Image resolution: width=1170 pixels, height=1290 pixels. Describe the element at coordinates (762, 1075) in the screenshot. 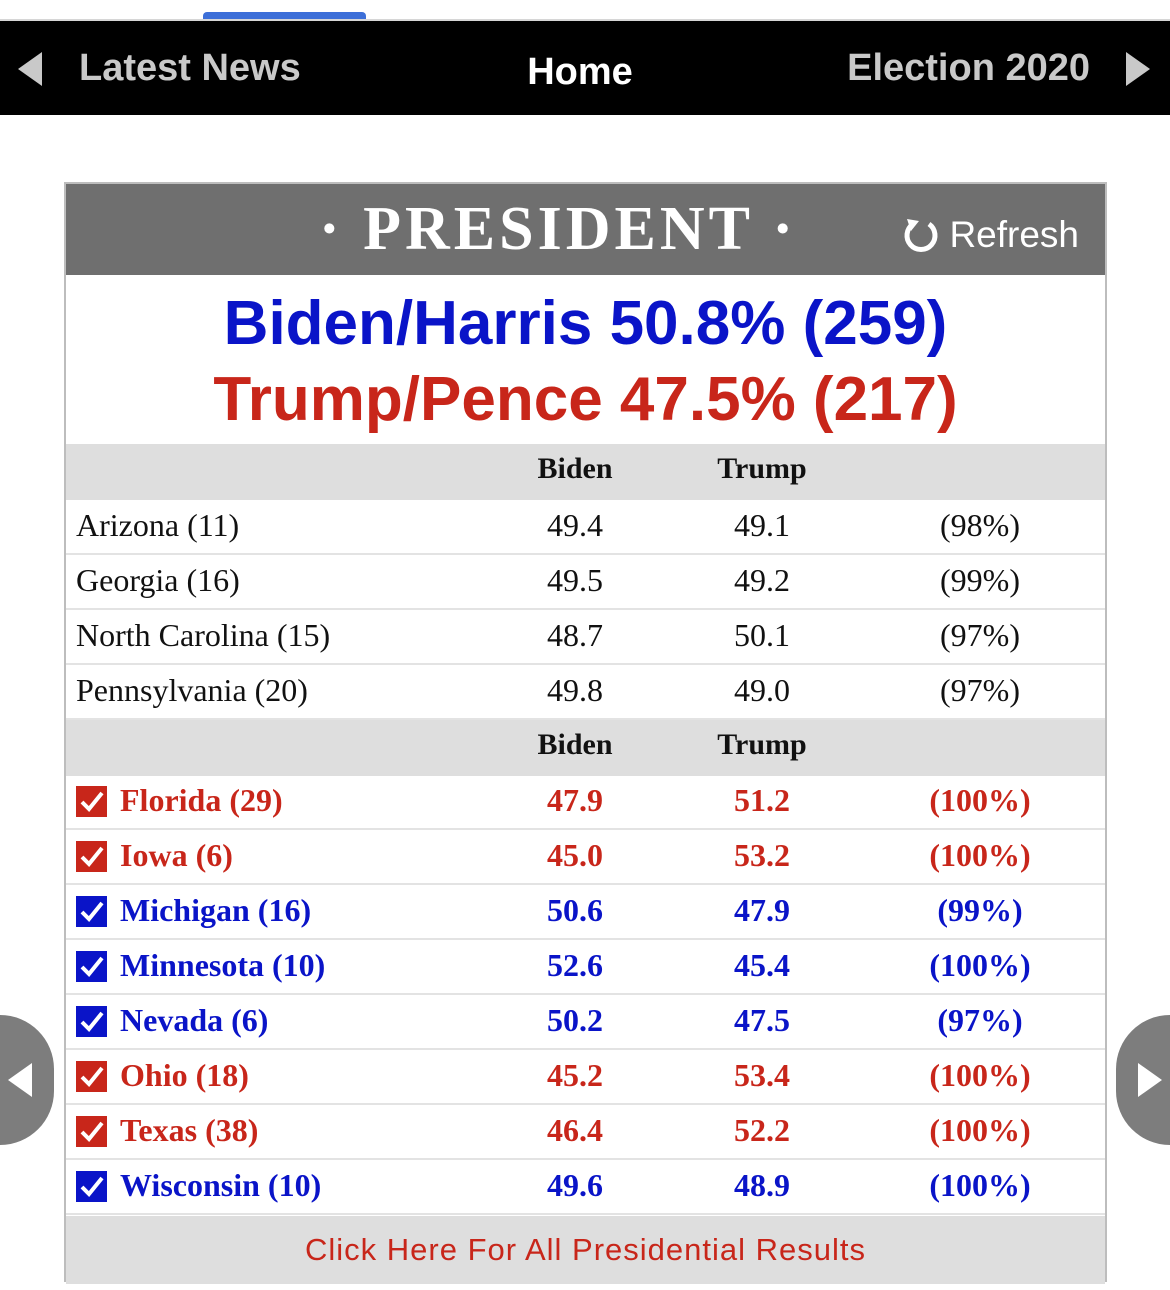

I see `trump-value: 53.4` at that location.